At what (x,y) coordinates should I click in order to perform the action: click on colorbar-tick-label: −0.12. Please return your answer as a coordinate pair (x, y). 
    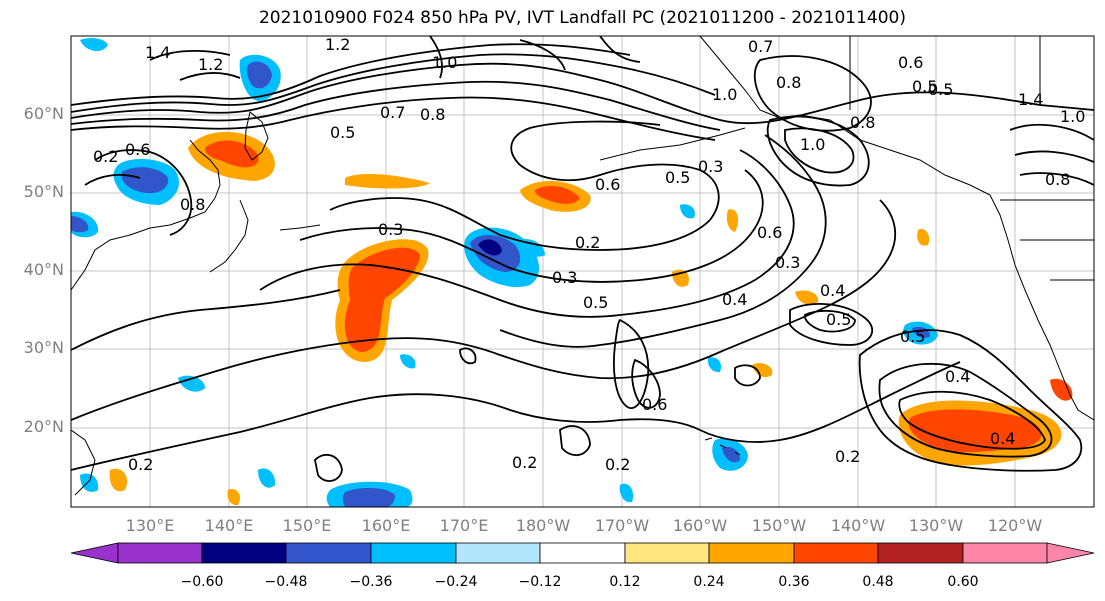
    Looking at the image, I should click on (540, 582).